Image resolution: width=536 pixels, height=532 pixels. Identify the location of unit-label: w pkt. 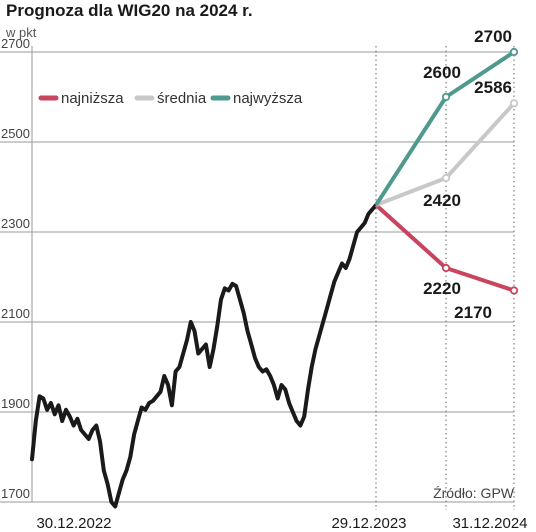
(21, 32).